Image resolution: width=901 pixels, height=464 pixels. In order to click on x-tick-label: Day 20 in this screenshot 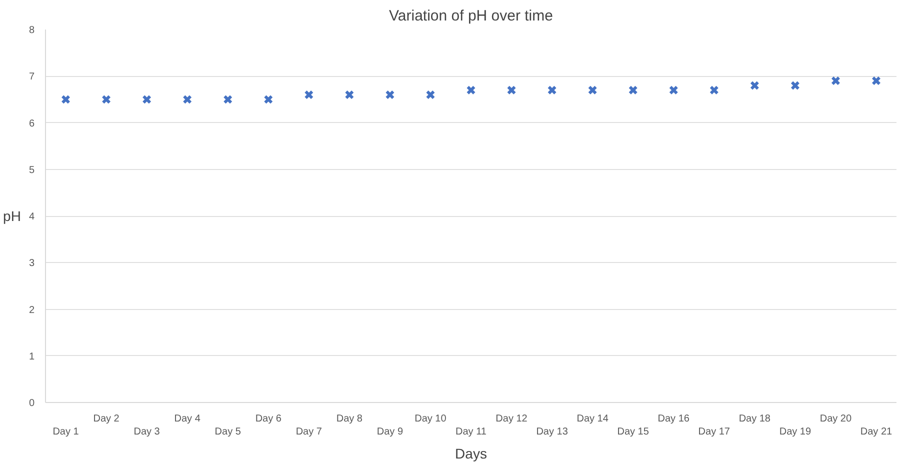, I will do `click(836, 419)`.